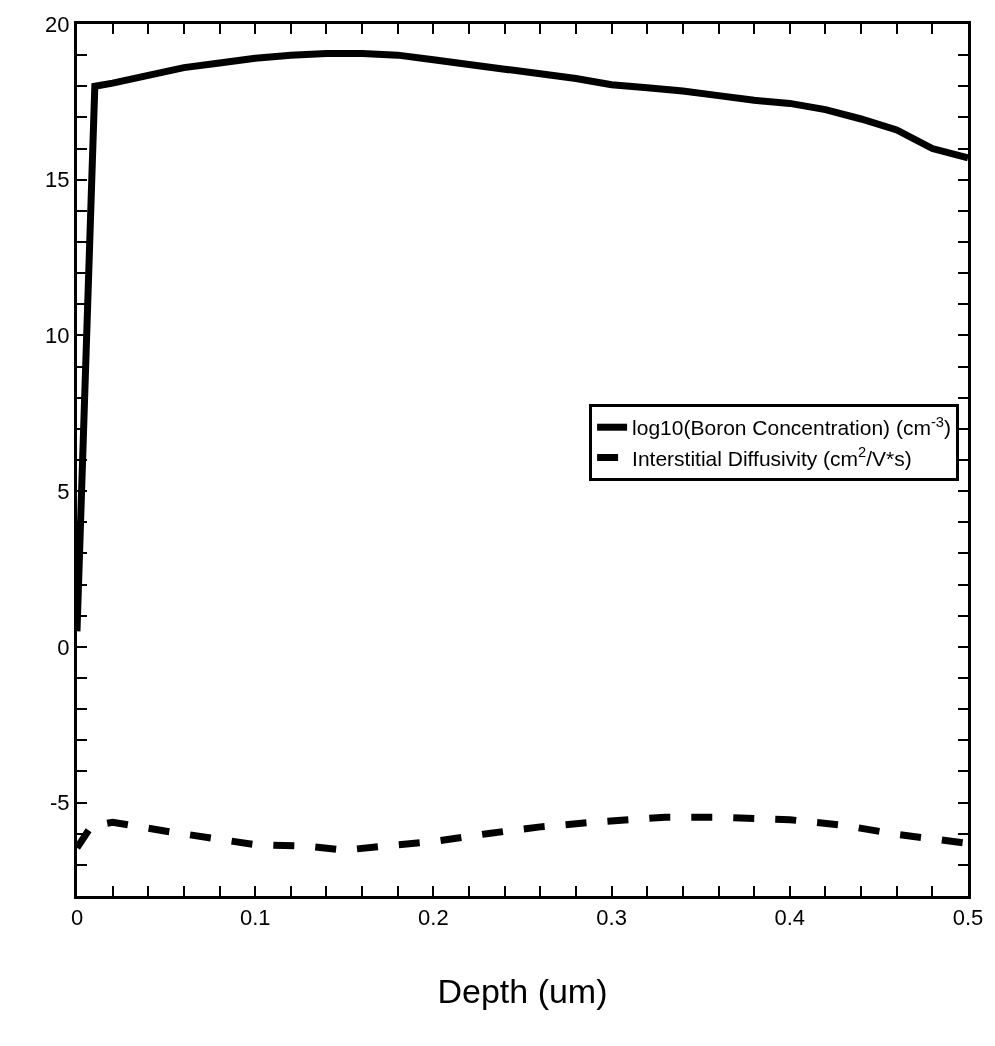  I want to click on legend-label: Interstitial Diffusivity (cm$^{2}$/V*s), so click(772, 456).